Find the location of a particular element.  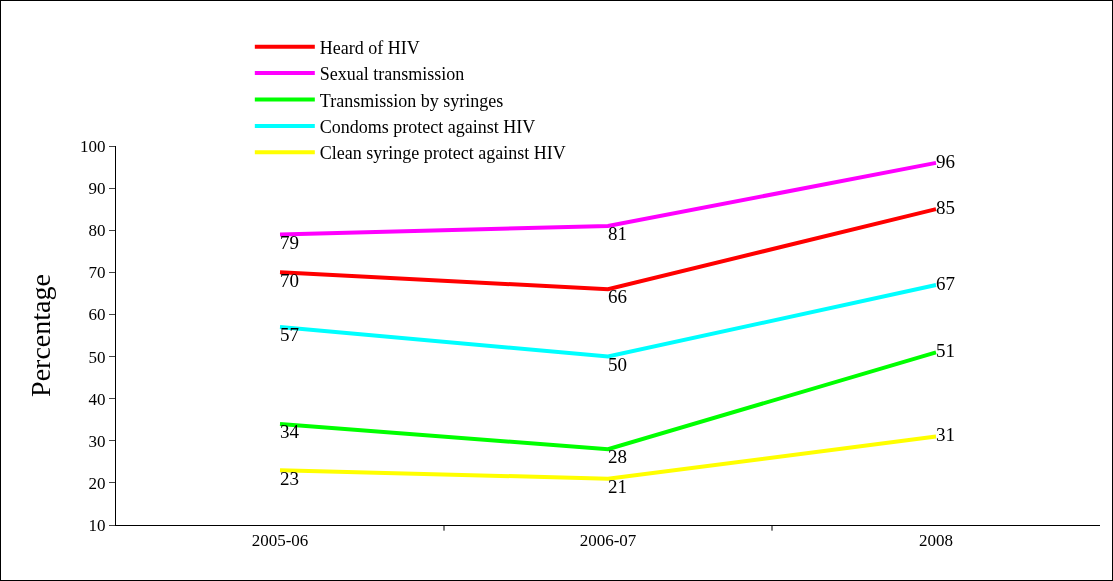

y-axis-title: Percentage is located at coordinates (40, 335).